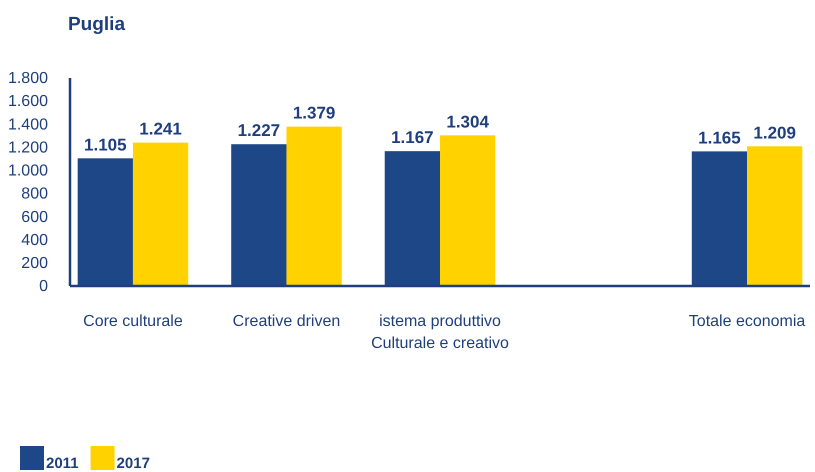 The image size is (815, 472). Describe the element at coordinates (747, 321) in the screenshot. I see `x-tick-label: Totale economia` at that location.